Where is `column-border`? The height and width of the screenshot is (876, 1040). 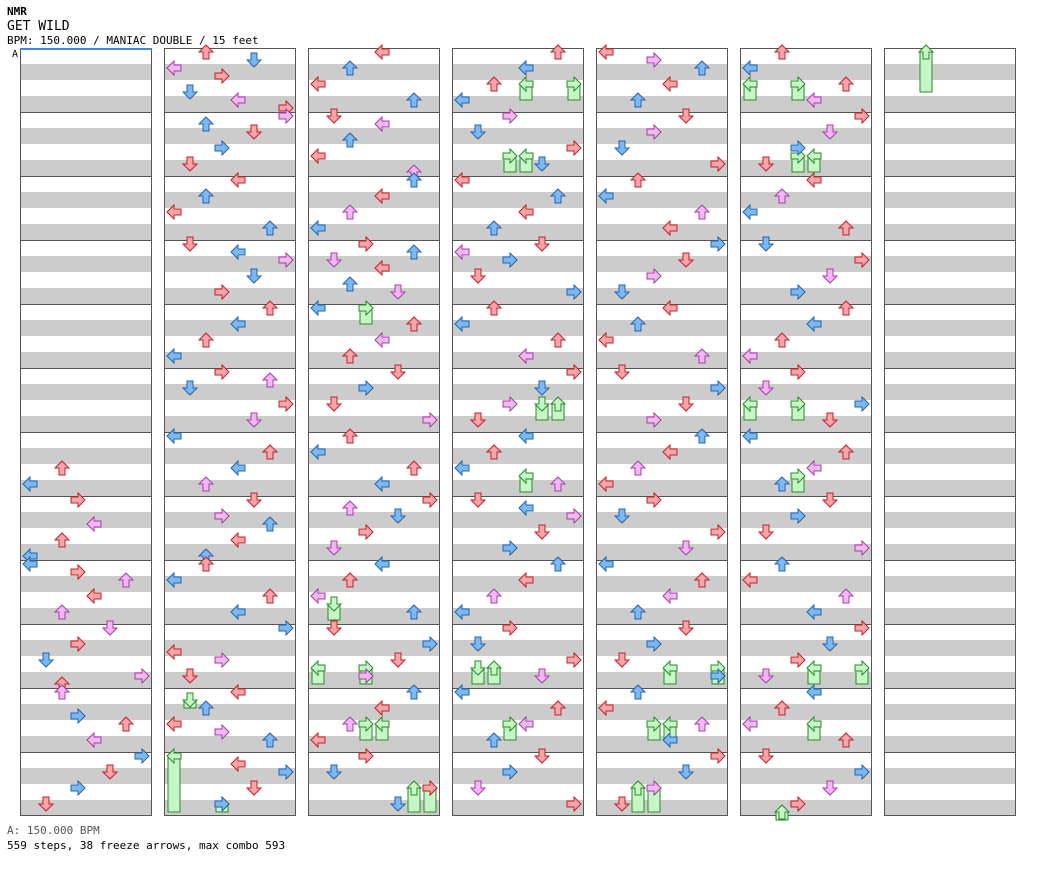
column-border is located at coordinates (374, 432).